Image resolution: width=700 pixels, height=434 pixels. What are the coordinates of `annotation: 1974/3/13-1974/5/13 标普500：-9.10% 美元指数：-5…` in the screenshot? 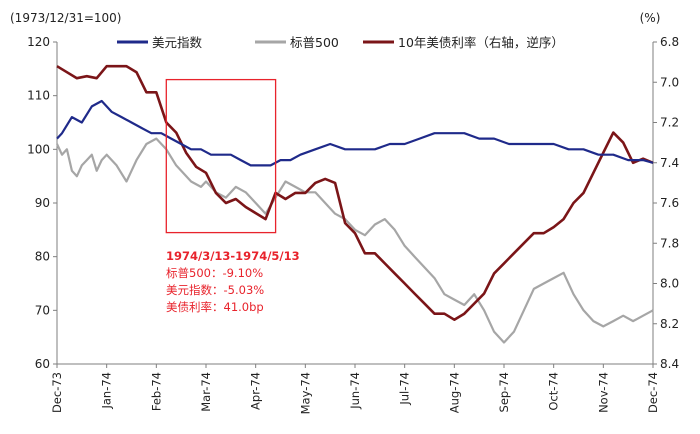 It's located at (233, 281).